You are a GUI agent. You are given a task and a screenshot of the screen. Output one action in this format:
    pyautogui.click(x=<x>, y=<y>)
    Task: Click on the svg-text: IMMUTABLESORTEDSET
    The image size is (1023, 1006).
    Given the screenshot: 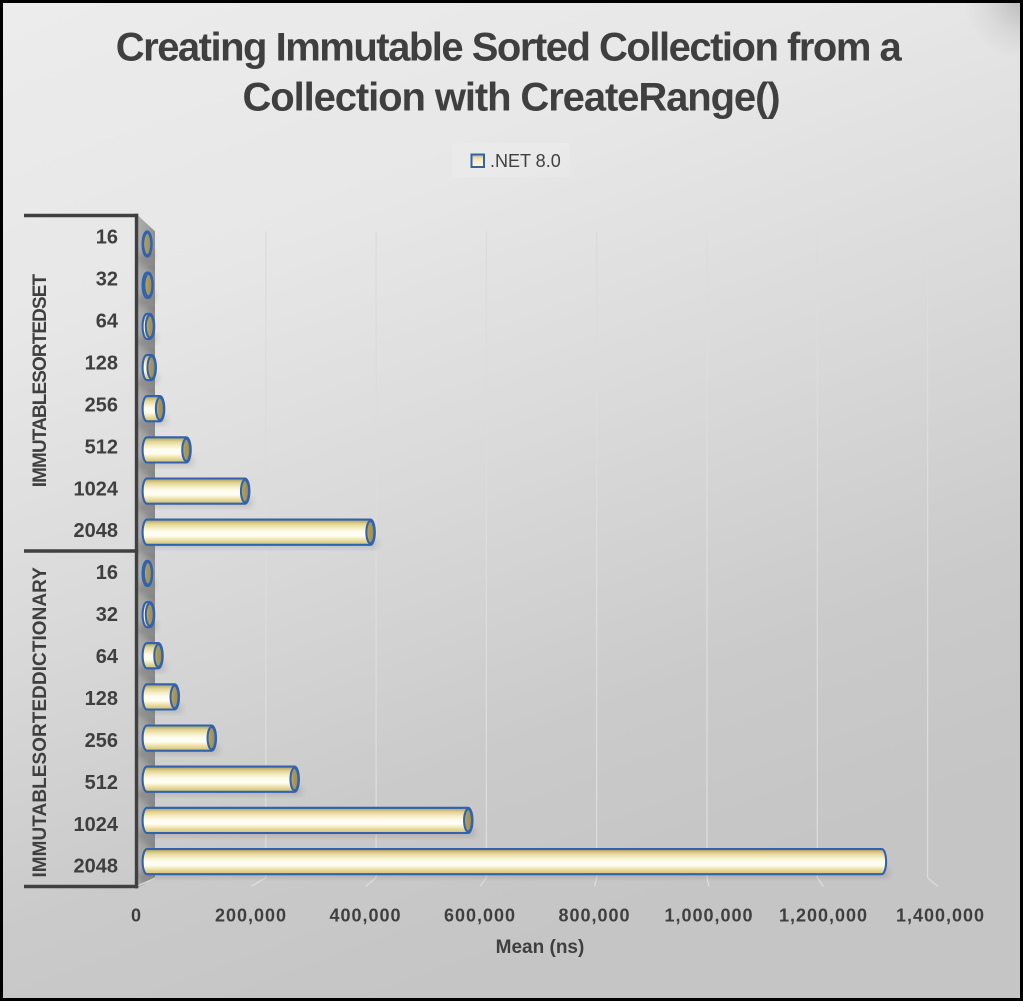 What is the action you would take?
    pyautogui.click(x=40, y=380)
    